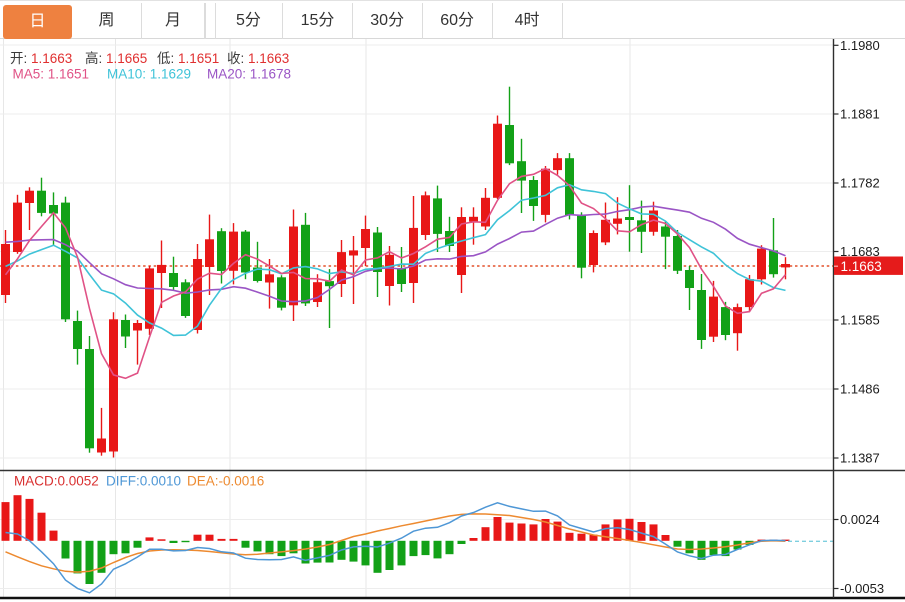  Describe the element at coordinates (258, 58) in the screenshot. I see `svg-text: 收: 1.1663` at that location.